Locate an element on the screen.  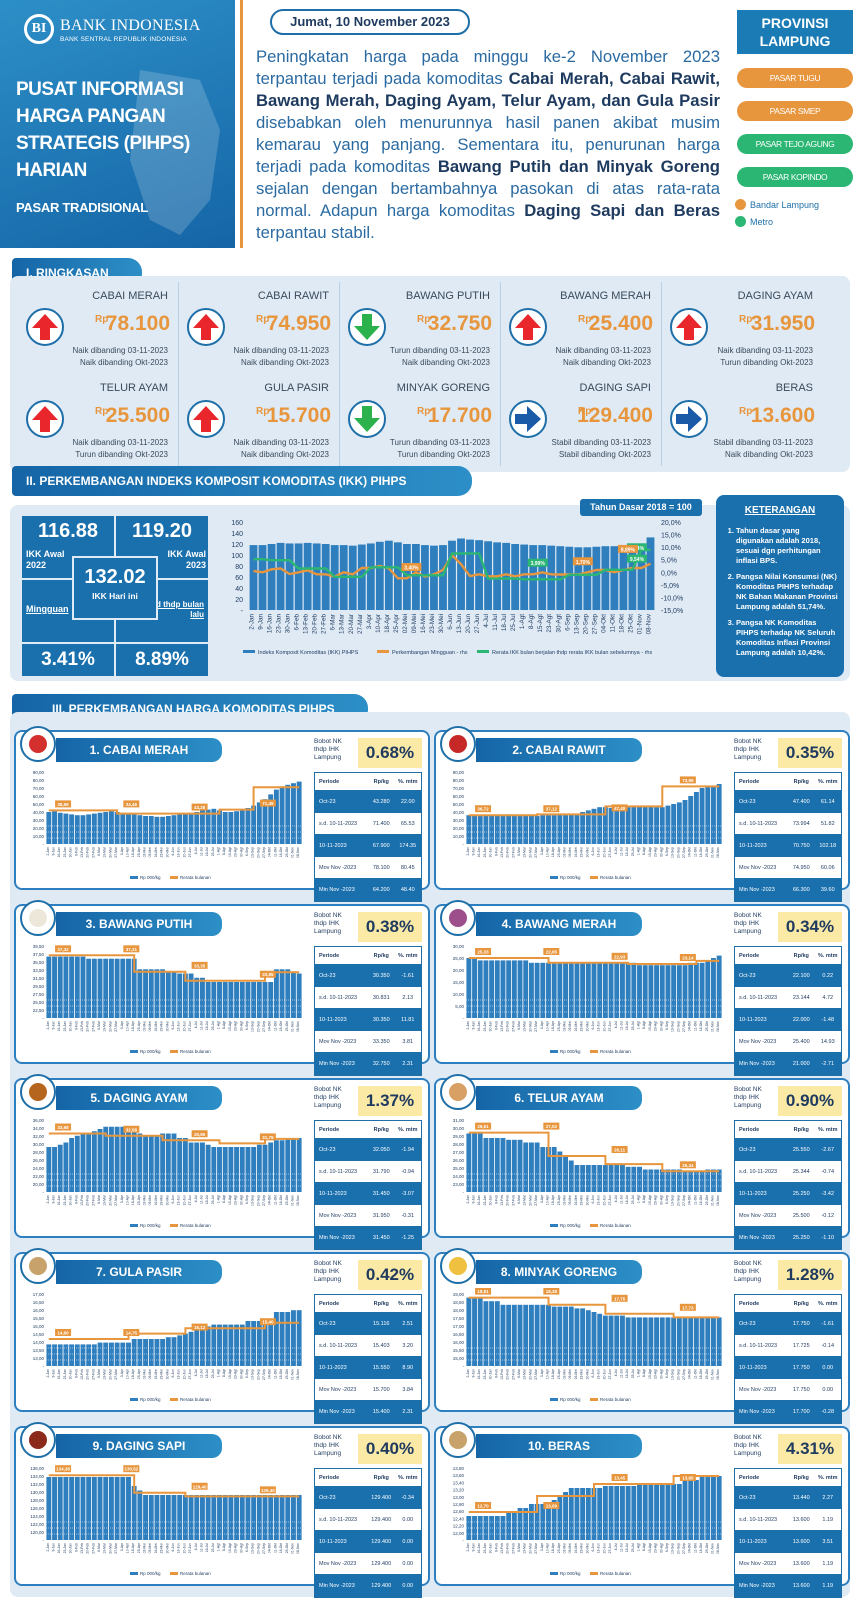
x-tick-label: 30-Jan is located at coordinates (288, 624).